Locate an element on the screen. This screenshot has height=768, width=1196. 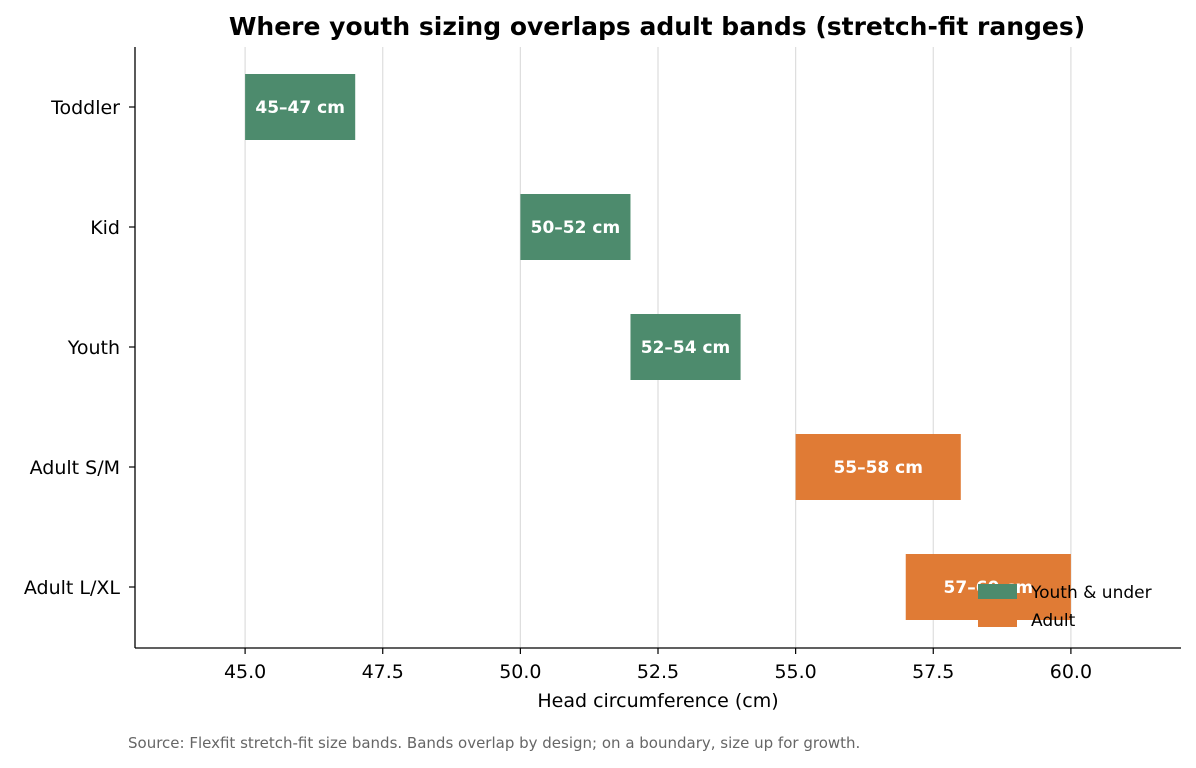
y-tick-label: Kid is located at coordinates (105, 228).